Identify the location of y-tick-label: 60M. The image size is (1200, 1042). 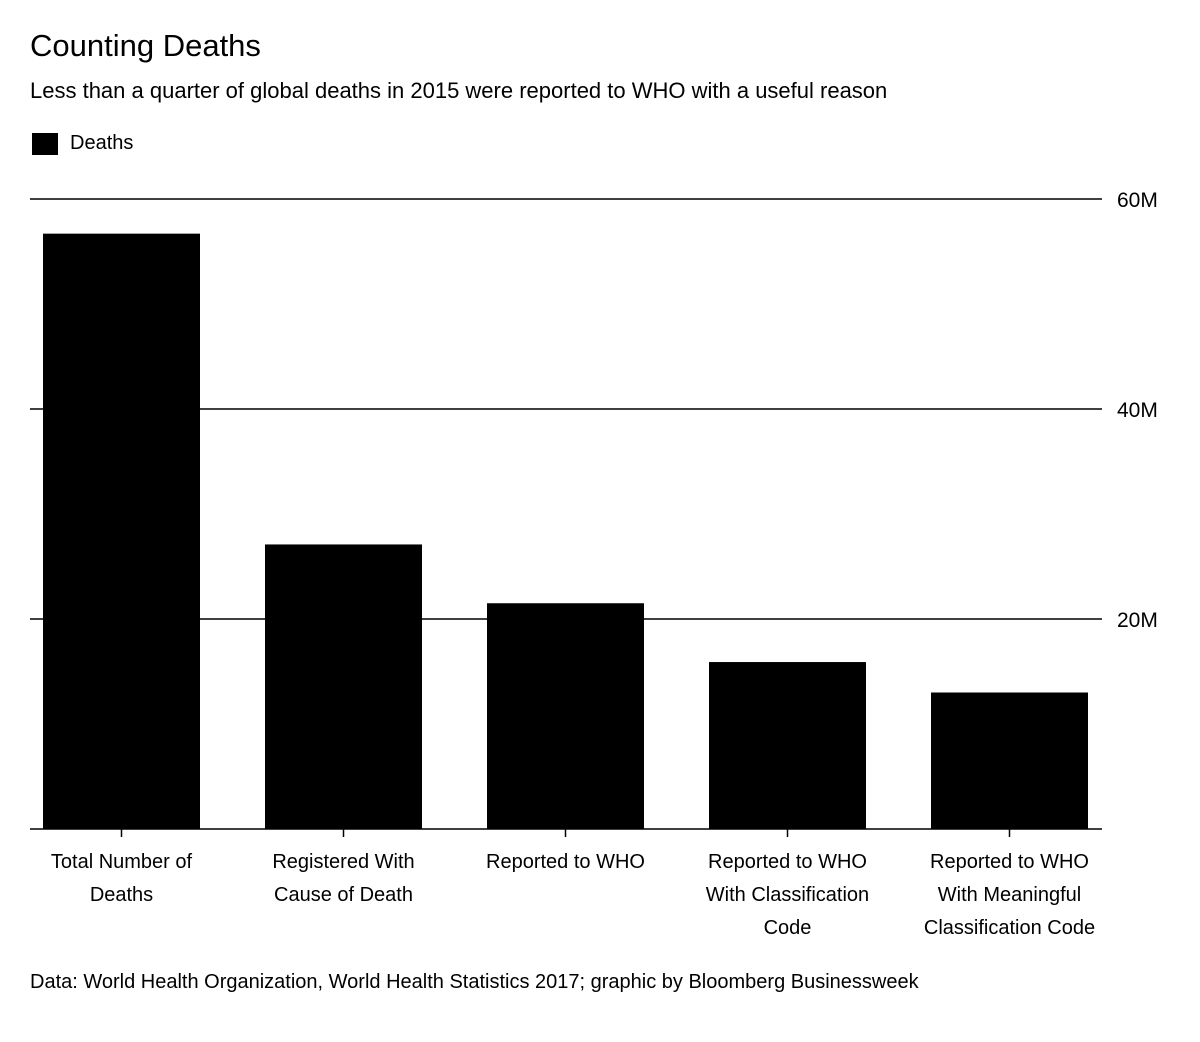
(1137, 200).